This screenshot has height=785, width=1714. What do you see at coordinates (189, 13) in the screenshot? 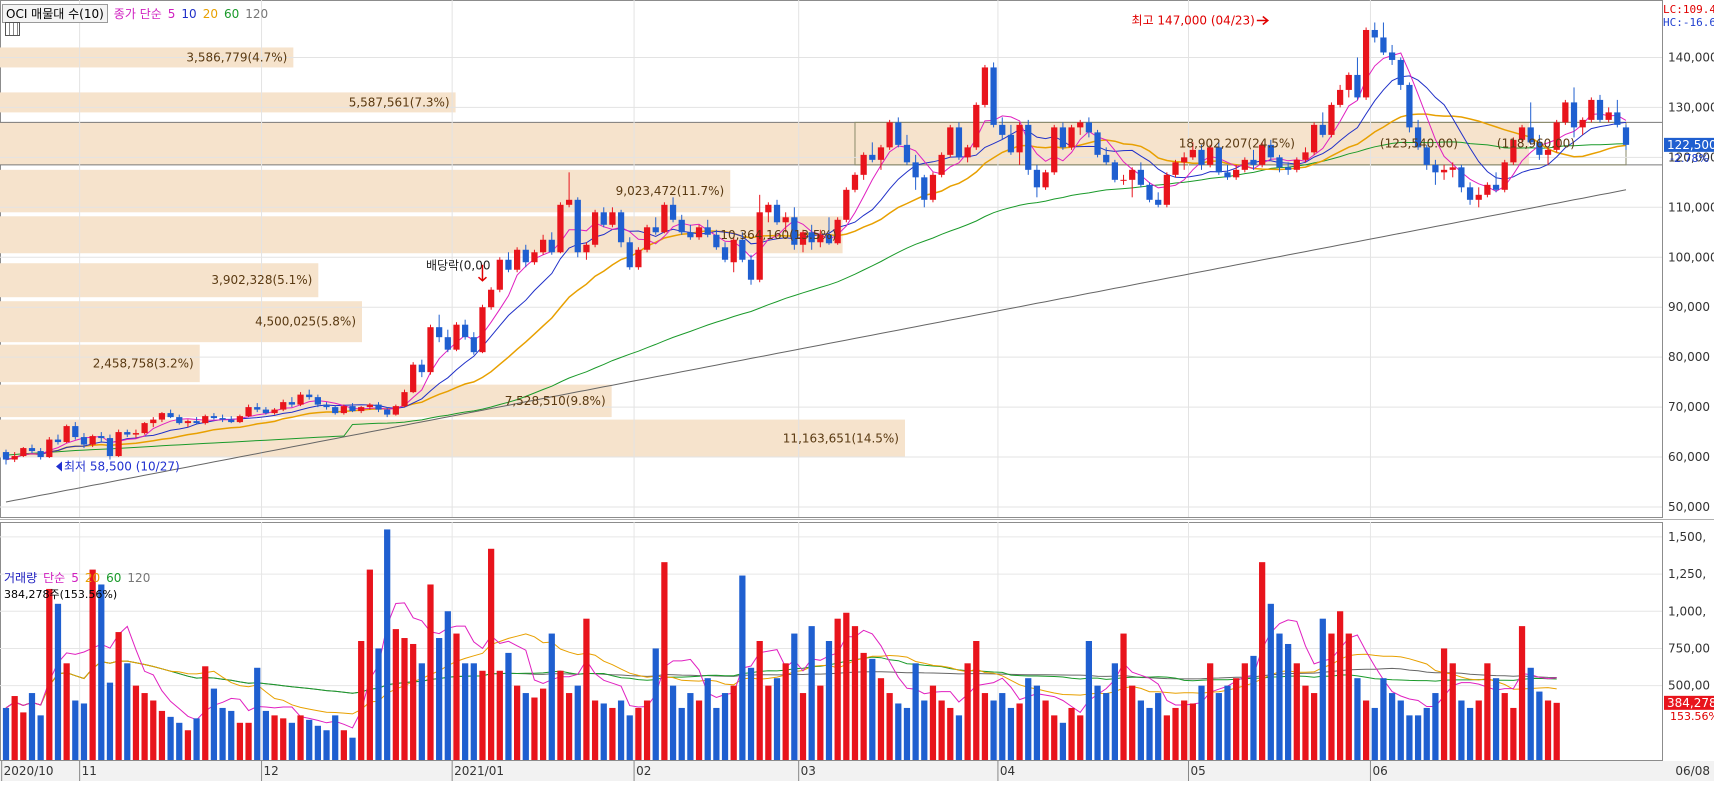
I see `ma-10-label: 10` at bounding box center [189, 13].